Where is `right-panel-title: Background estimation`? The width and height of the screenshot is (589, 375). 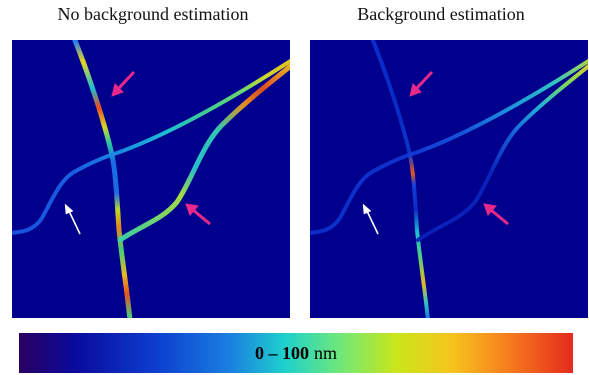
right-panel-title: Background estimation is located at coordinates (441, 14).